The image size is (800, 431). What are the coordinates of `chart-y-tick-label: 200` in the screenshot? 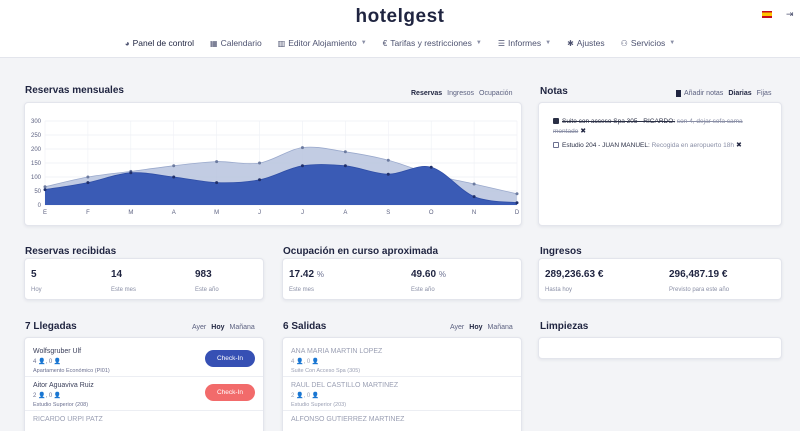 It's located at (36, 150).